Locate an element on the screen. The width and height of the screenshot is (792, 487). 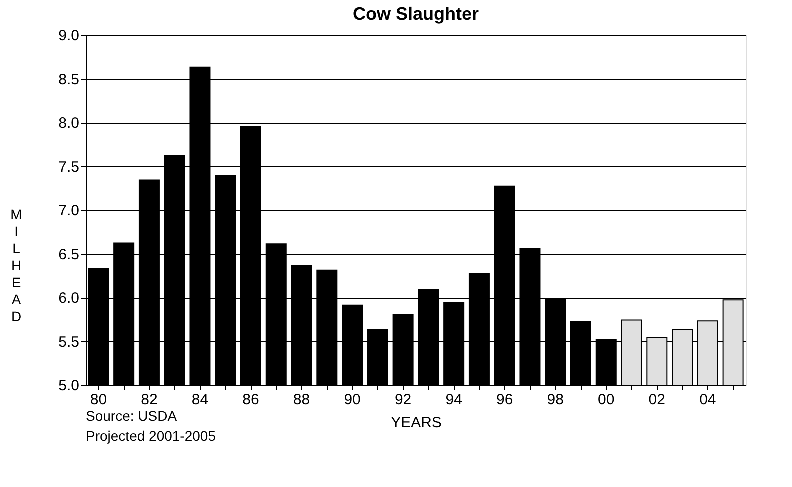
x-tick-label: 90 is located at coordinates (352, 400).